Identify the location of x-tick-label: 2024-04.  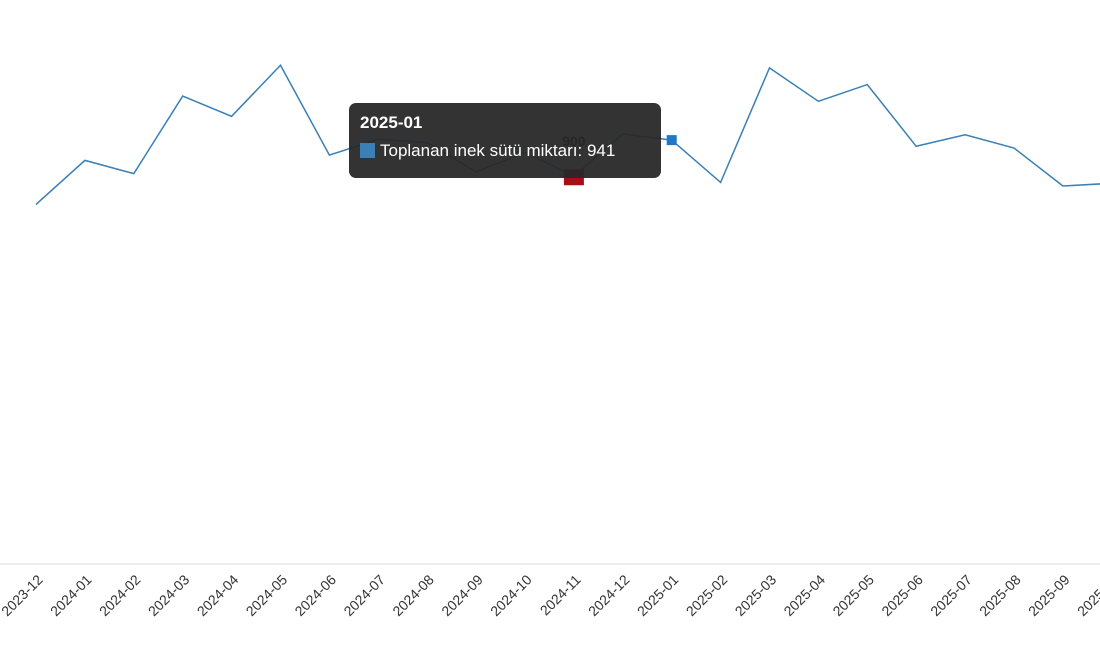
(218, 595).